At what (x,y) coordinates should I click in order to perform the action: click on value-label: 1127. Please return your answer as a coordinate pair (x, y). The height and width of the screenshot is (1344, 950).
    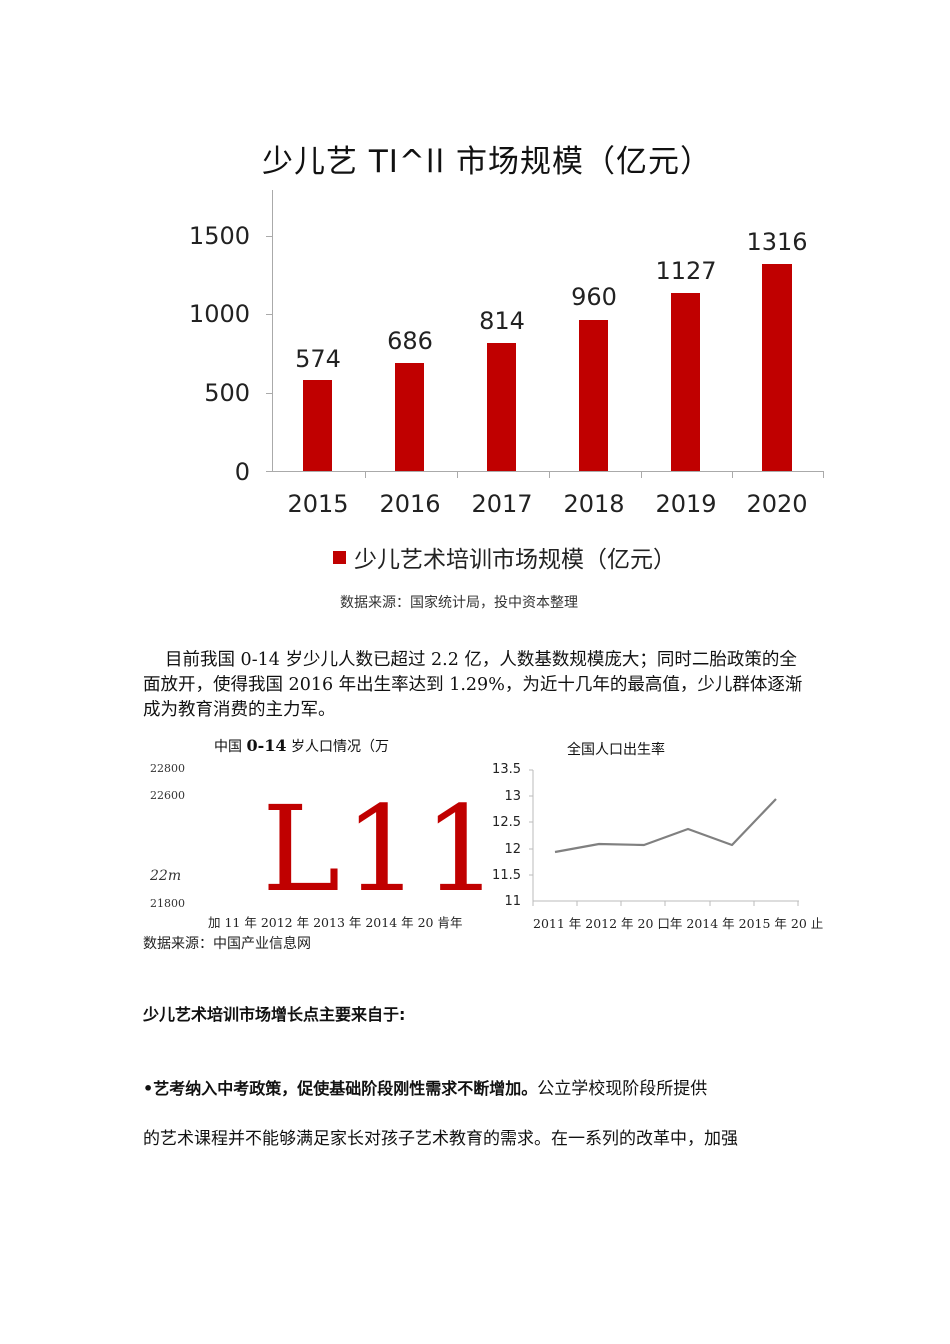
    Looking at the image, I should click on (686, 271).